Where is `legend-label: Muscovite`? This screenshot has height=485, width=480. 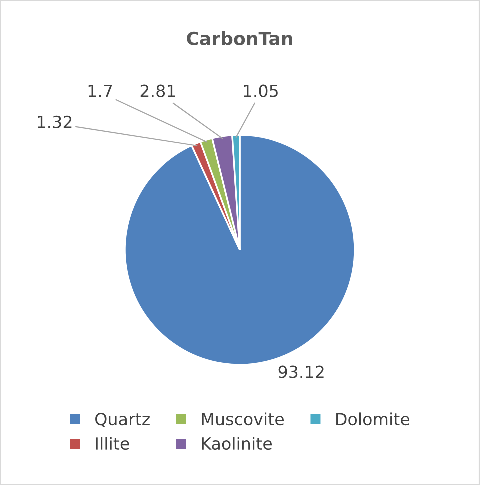
legend-label: Muscovite is located at coordinates (243, 419).